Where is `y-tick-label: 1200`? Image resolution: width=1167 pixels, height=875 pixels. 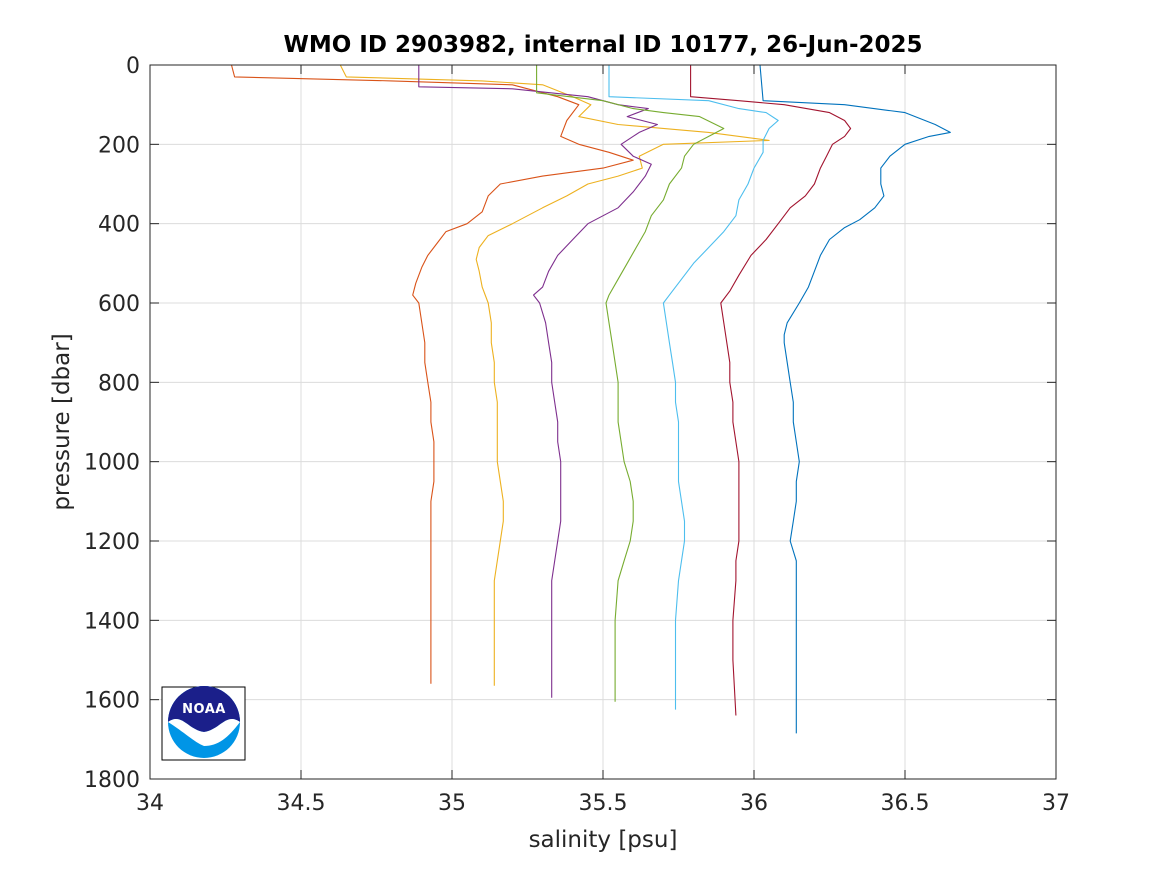 y-tick-label: 1200 is located at coordinates (112, 542).